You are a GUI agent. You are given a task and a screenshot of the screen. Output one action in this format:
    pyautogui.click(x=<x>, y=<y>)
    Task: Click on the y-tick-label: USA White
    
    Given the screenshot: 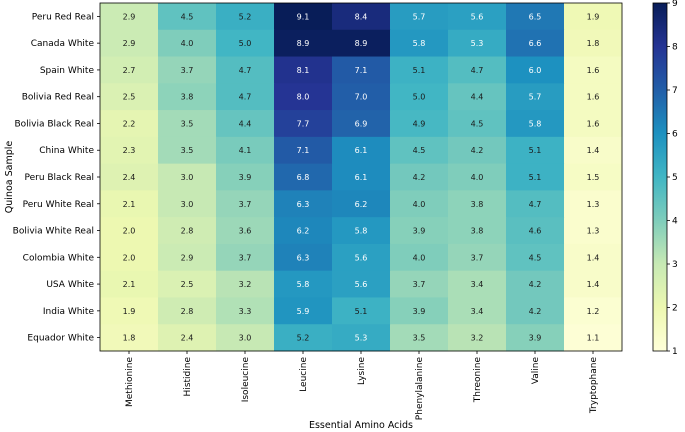 What is the action you would take?
    pyautogui.click(x=70, y=285)
    